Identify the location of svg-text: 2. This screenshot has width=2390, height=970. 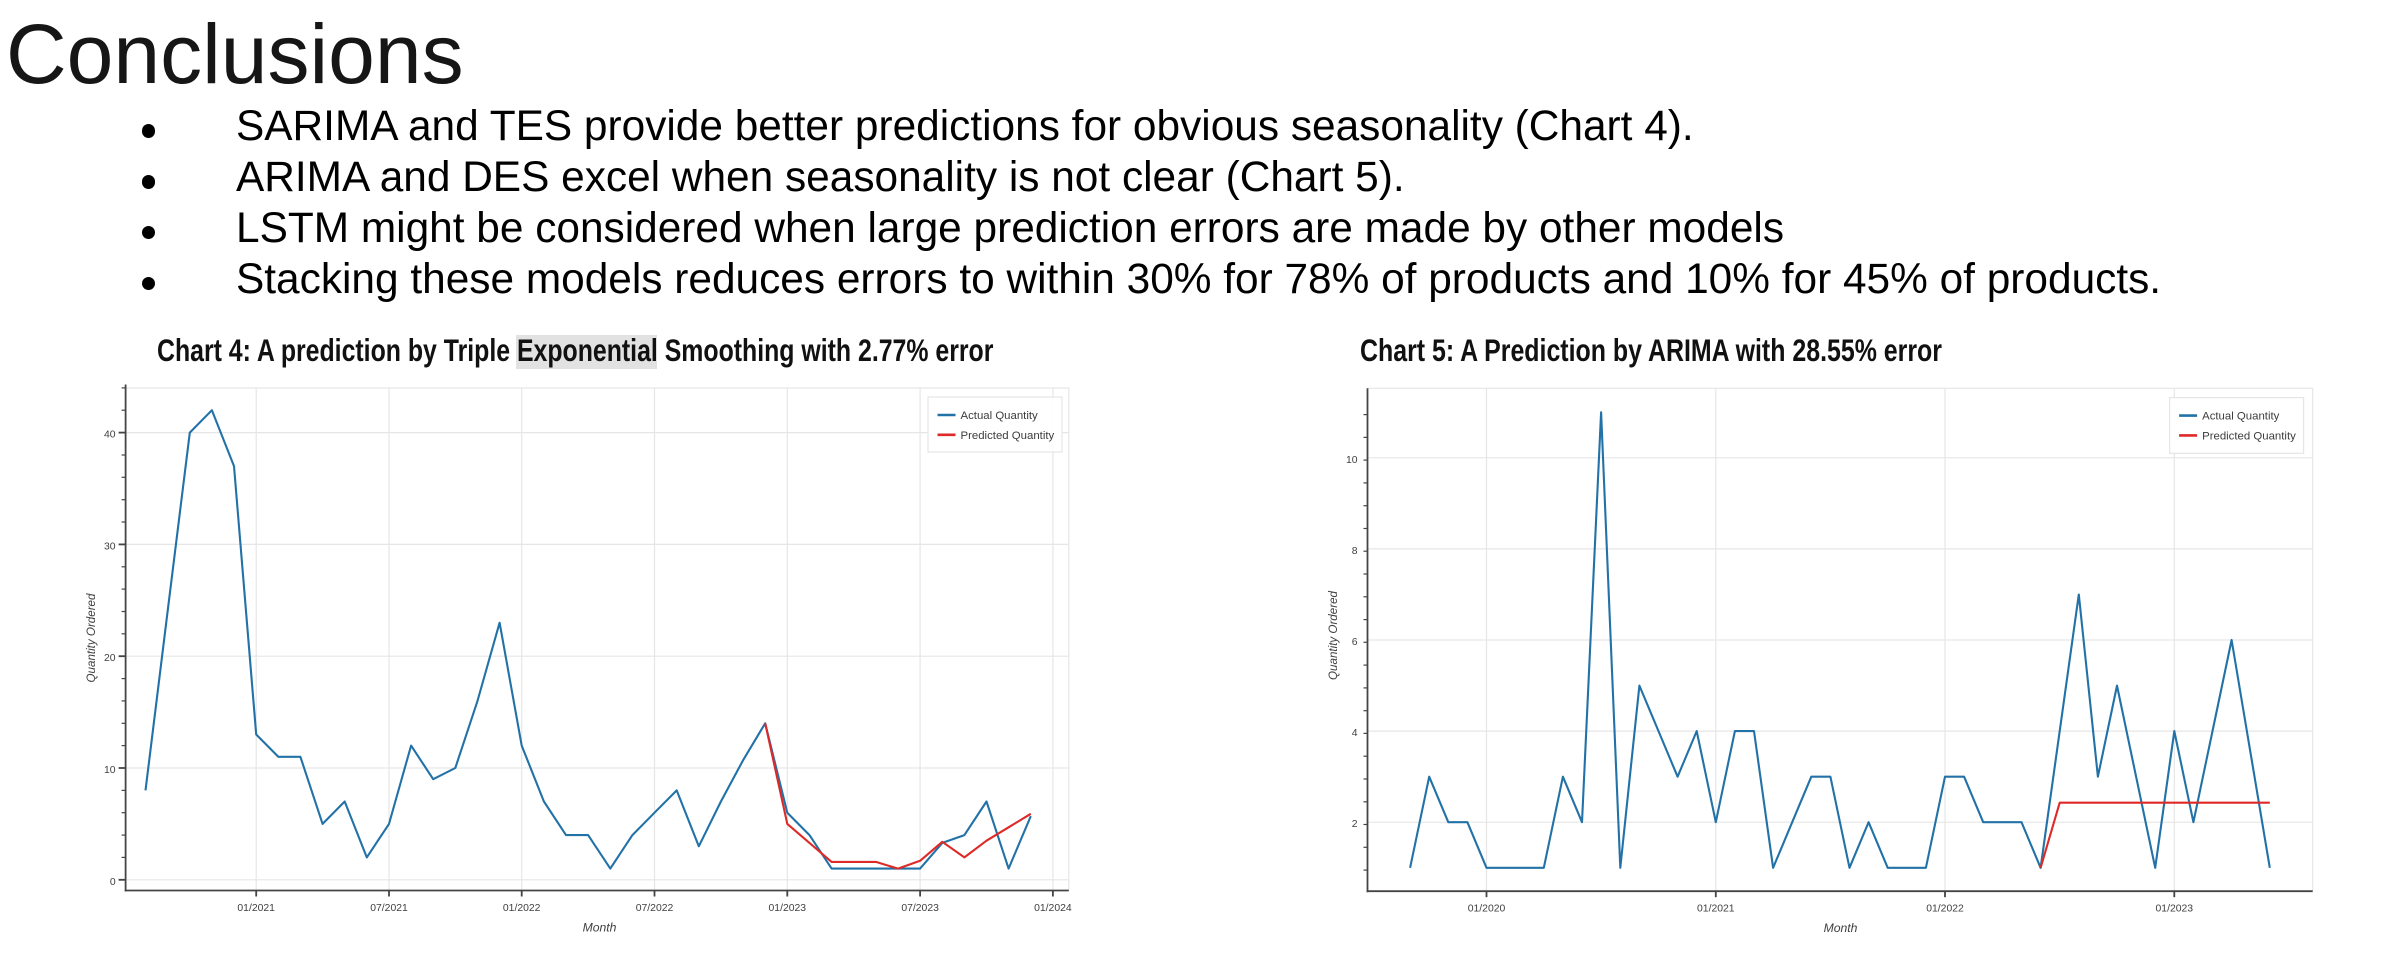
(1355, 824).